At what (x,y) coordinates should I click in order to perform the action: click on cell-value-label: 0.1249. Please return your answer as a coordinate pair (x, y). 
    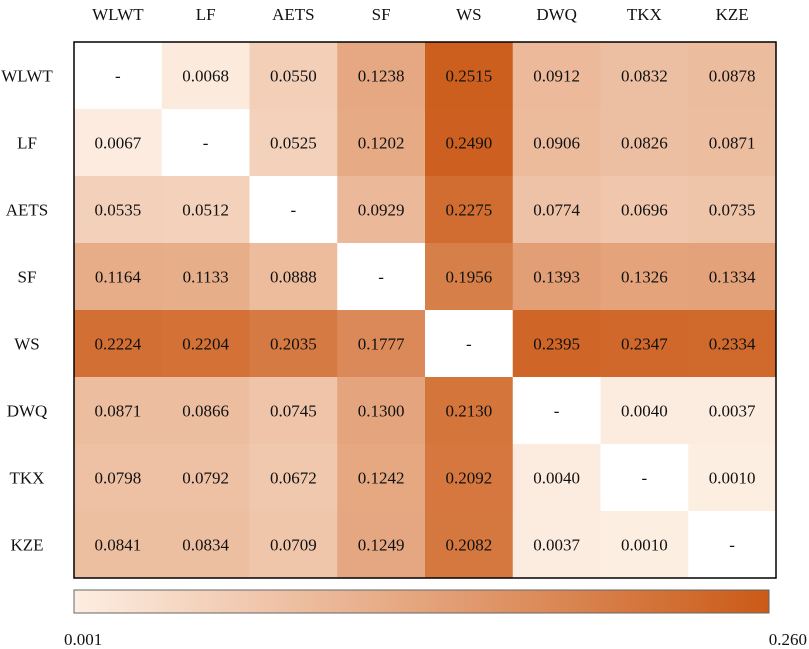
    Looking at the image, I should click on (381, 545).